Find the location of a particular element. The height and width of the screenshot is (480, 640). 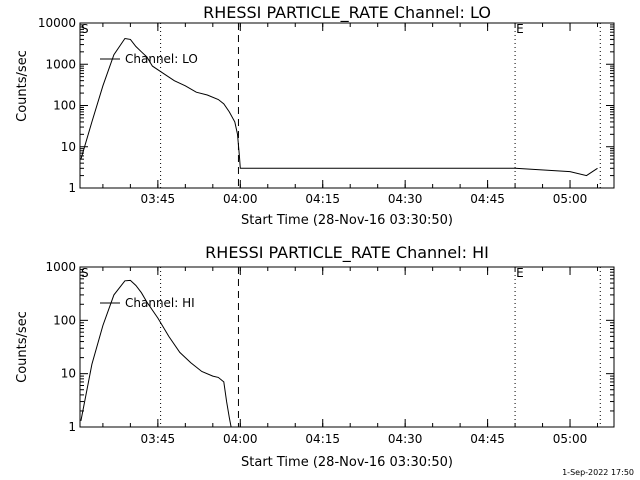

panel-2-series-line is located at coordinates (156, 353).